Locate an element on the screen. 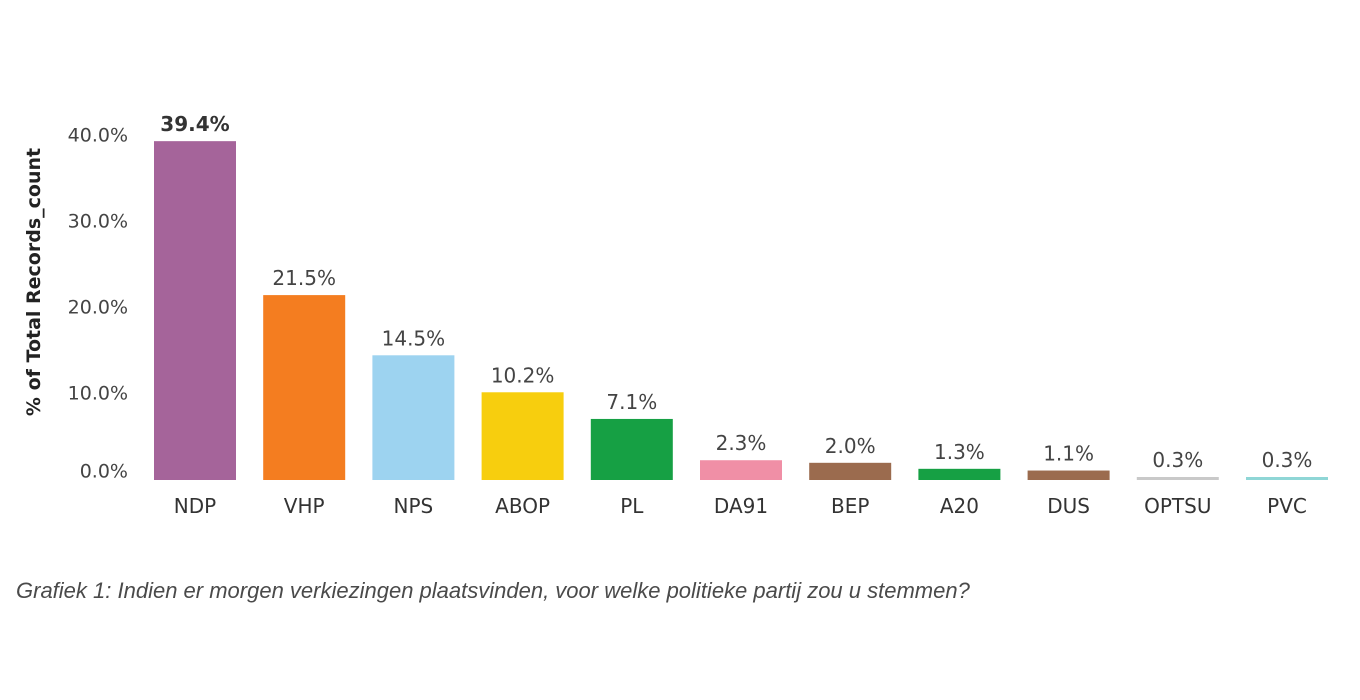 The width and height of the screenshot is (1360, 700). bar-bep is located at coordinates (850, 471).